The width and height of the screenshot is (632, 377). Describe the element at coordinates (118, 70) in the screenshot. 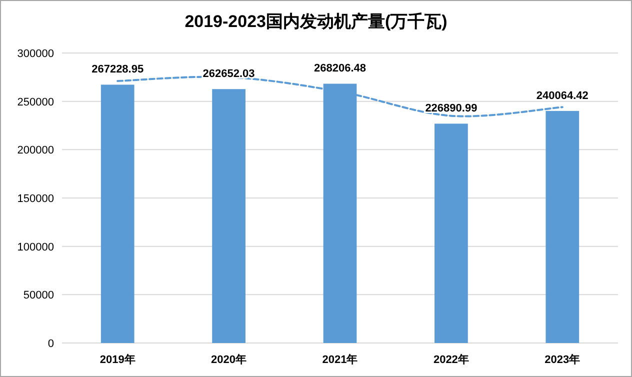

I see `data-label: 267228.95` at that location.